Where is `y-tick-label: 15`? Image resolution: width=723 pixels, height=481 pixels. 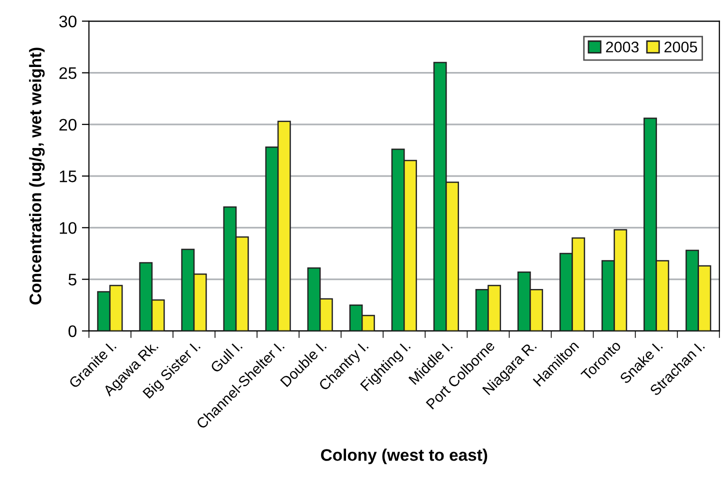 y-tick-label: 15 is located at coordinates (68, 176).